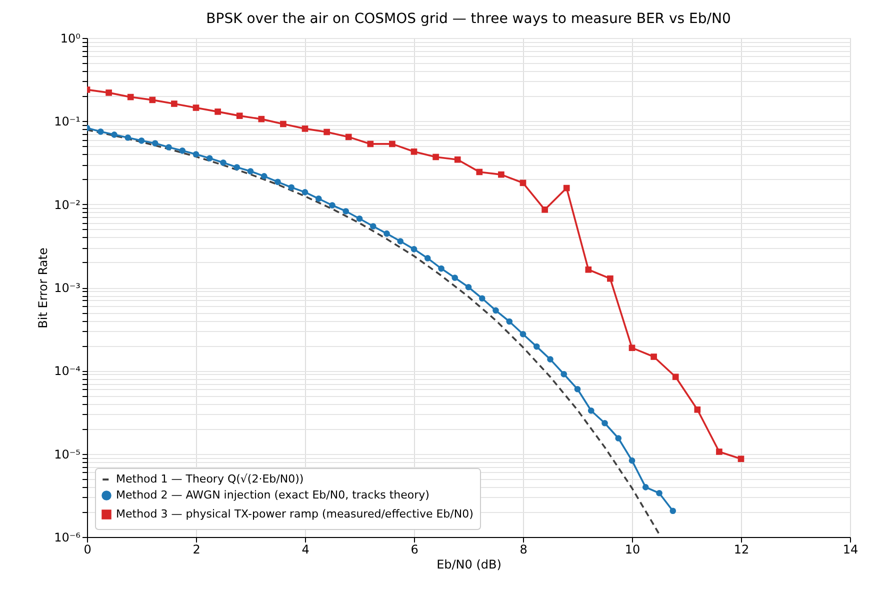  Describe the element at coordinates (306, 549) in the screenshot. I see `x-tick-label: 4` at that location.